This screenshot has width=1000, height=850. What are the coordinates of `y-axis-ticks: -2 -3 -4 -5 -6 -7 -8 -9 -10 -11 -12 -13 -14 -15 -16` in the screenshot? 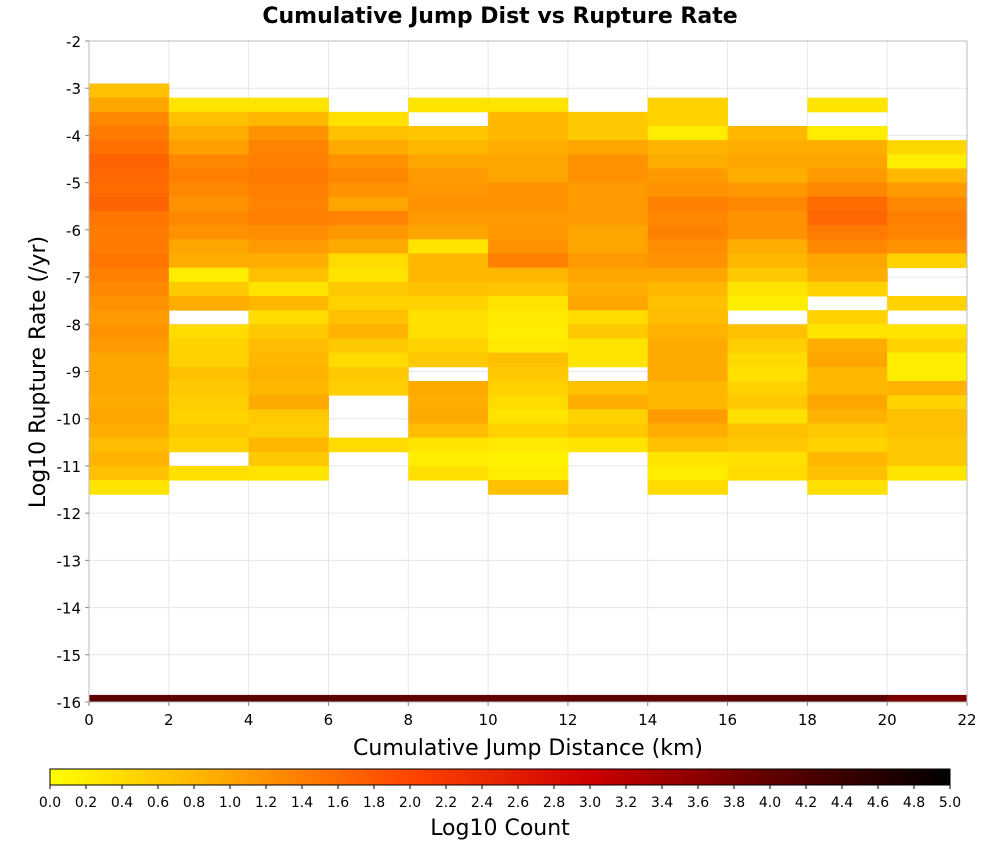 It's located at (73, 372).